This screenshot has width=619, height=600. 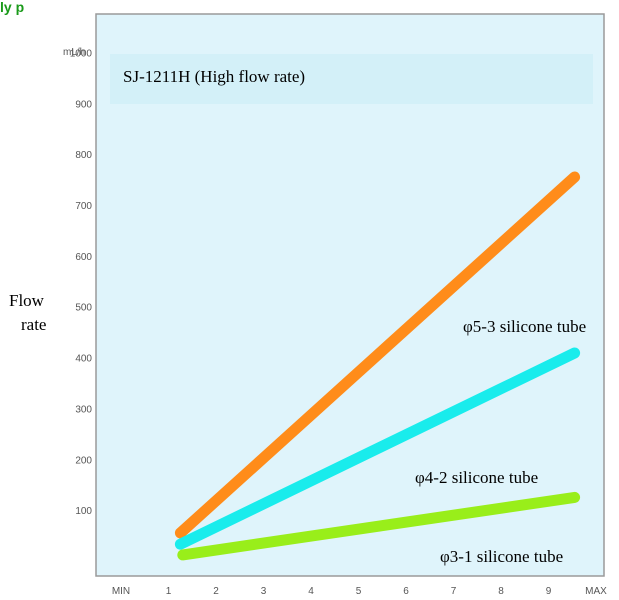 I want to click on y-tick-label: 400, so click(x=83, y=359).